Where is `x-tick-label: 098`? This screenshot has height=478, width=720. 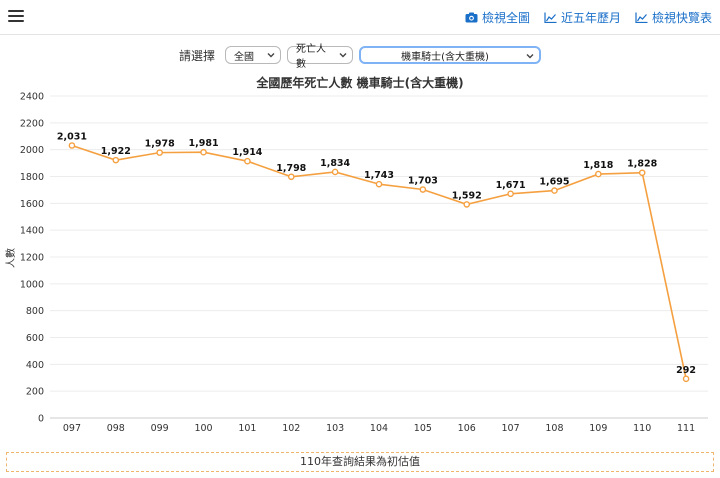 x-tick-label: 098 is located at coordinates (116, 428).